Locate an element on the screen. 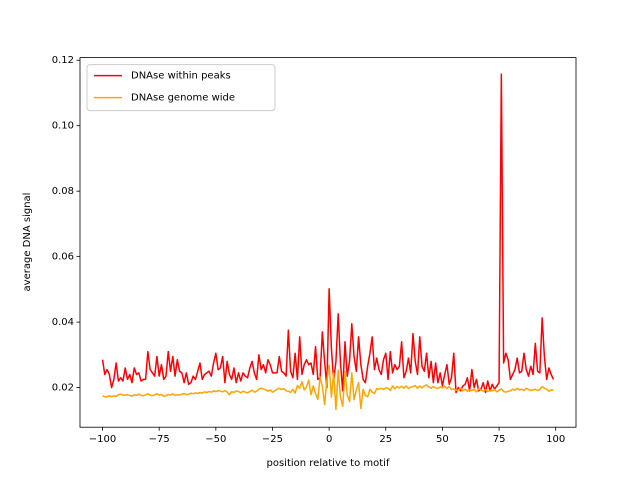  x-tick-label: 25 is located at coordinates (385, 439).